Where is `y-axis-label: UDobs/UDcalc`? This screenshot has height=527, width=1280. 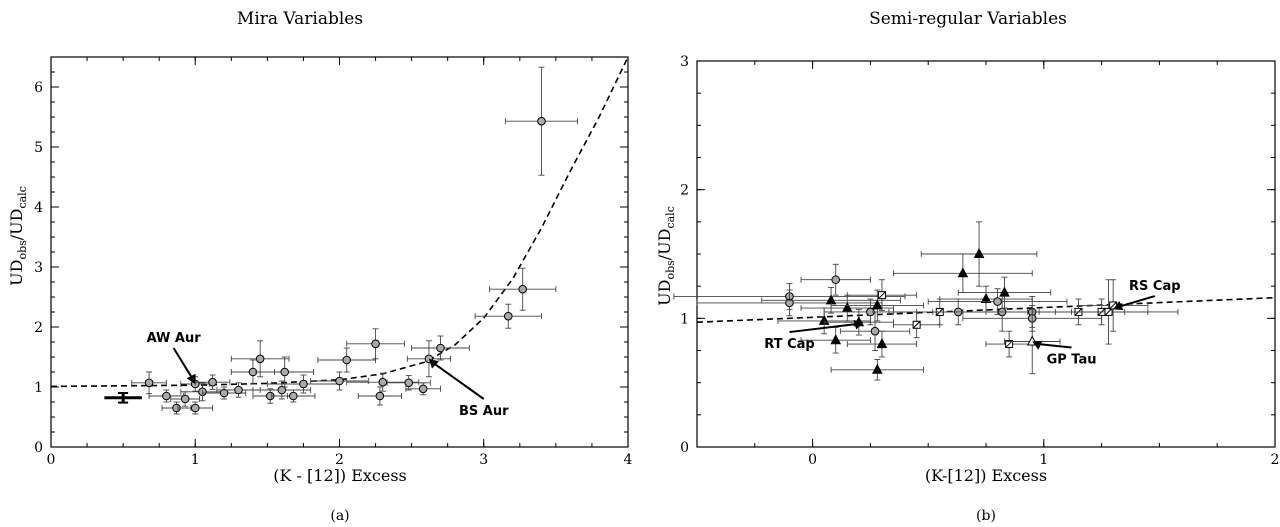
y-axis-label: UDobs/UDcalc is located at coordinates (666, 256).